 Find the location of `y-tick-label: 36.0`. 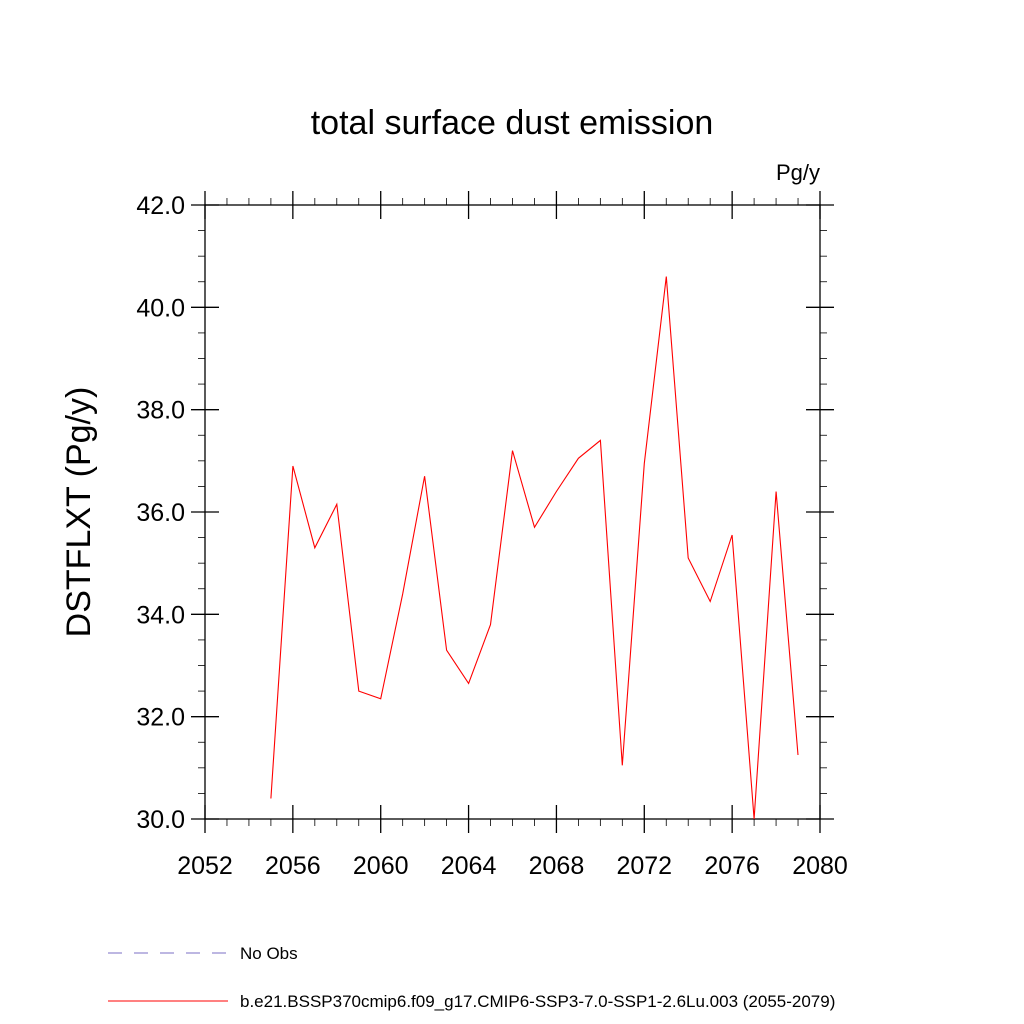

y-tick-label: 36.0 is located at coordinates (160, 513).